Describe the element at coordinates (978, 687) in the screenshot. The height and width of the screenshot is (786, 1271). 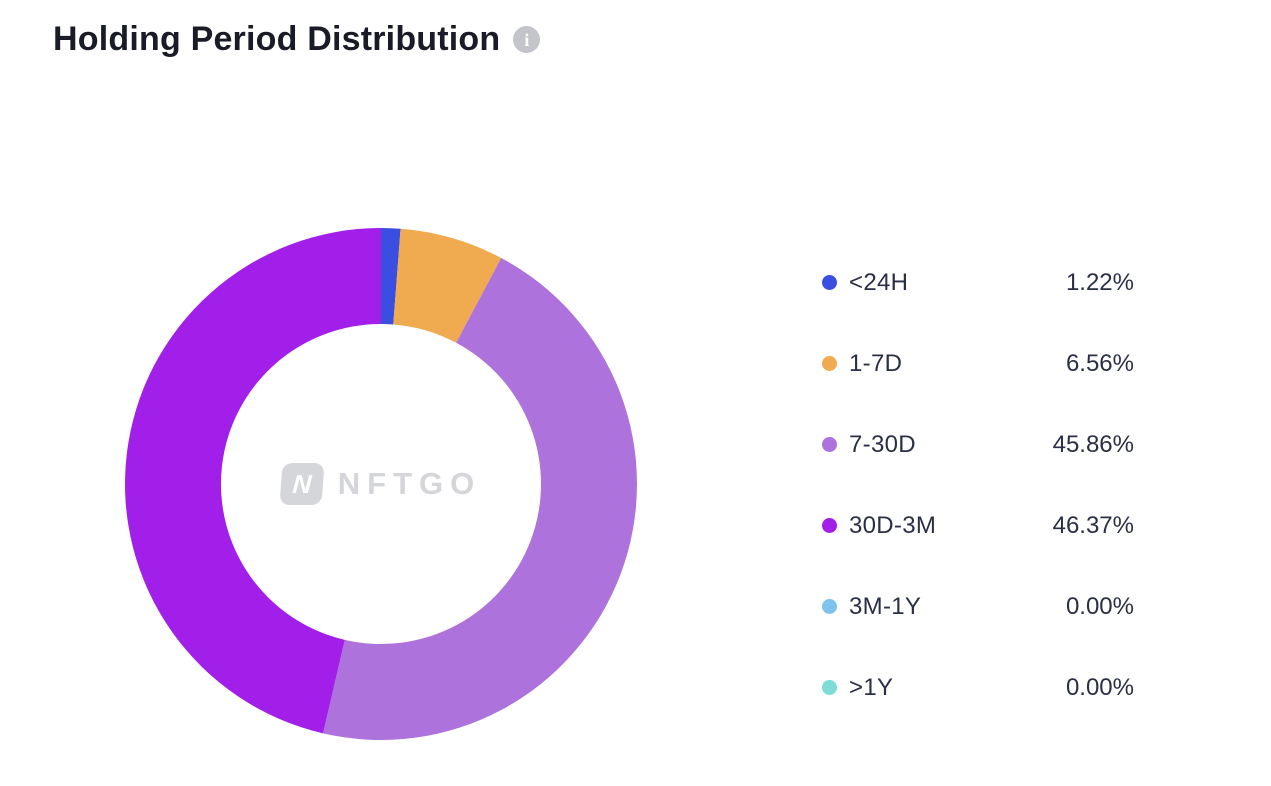
I see `legend-row-1y: >1Y 0.00%` at that location.